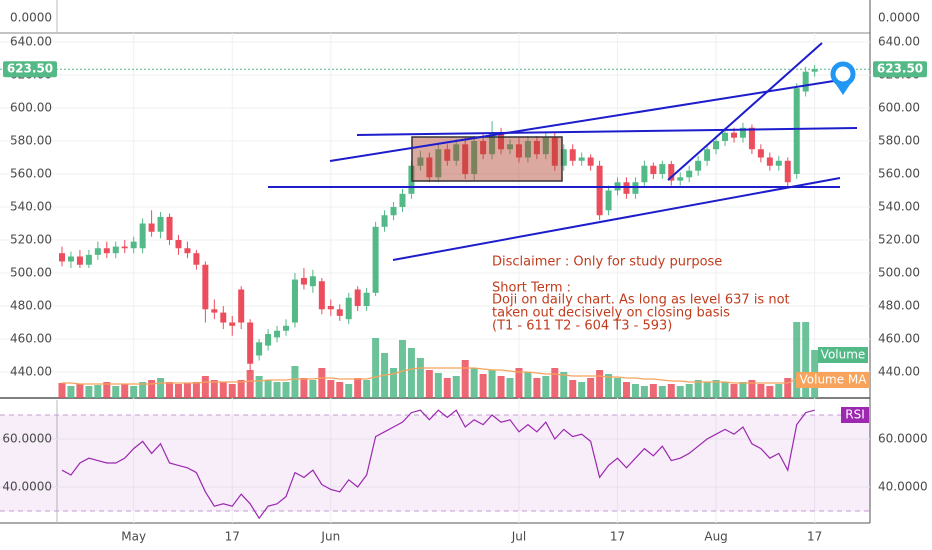 Image resolution: width=932 pixels, height=550 pixels. What do you see at coordinates (582, 326) in the screenshot?
I see `annotation: (T1 - 611 T2 - 604 T3 - 593)` at bounding box center [582, 326].